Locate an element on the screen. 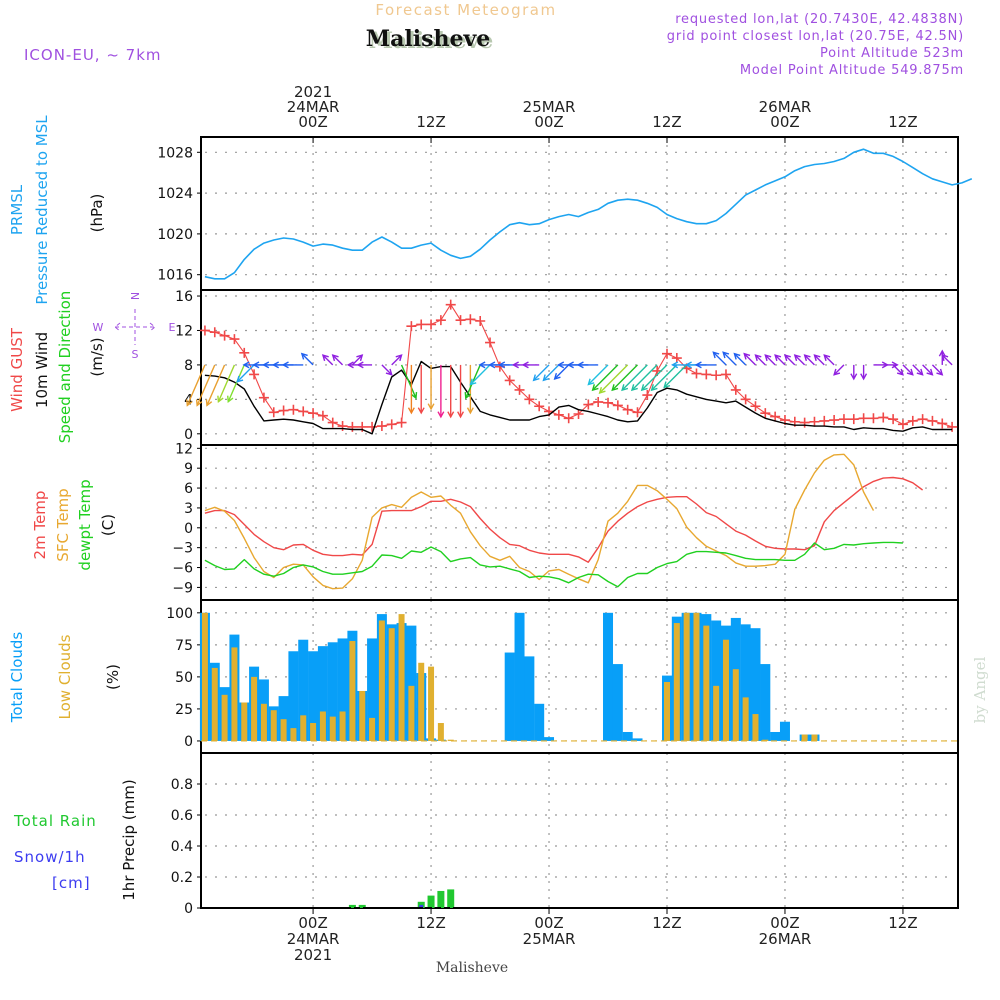 The width and height of the screenshot is (1000, 1000). bottom-time-label: 00Z is located at coordinates (548, 923).